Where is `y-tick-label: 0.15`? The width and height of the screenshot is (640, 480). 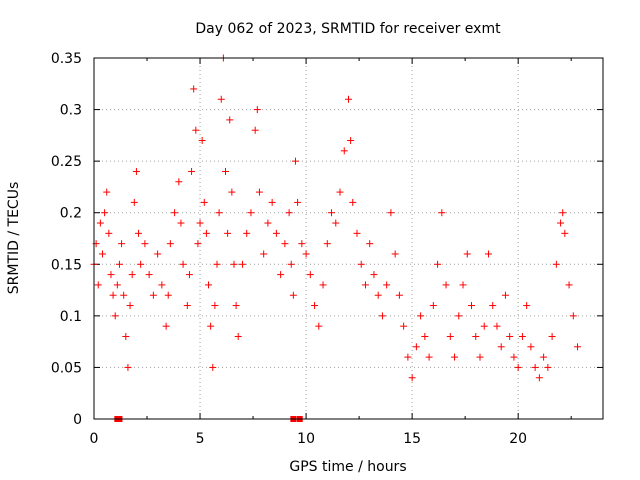
y-tick-label: 0.15 is located at coordinates (66, 265).